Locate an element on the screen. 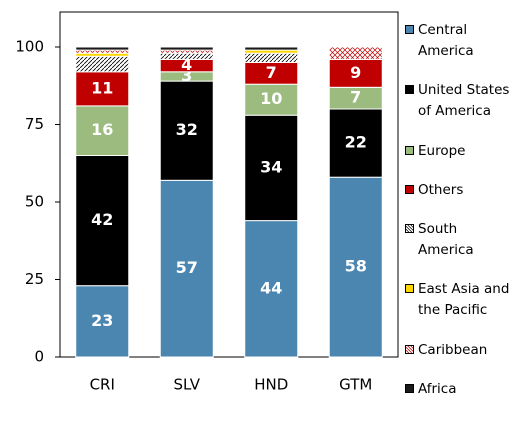 The image size is (516, 421). legend-label: Others is located at coordinates (441, 189).